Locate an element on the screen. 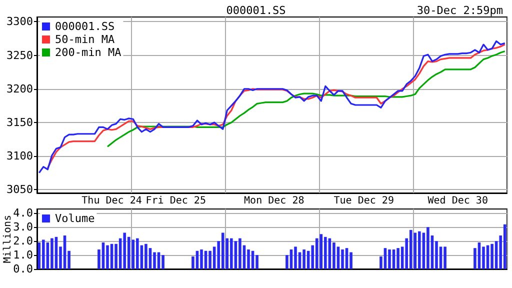  y-tick-label: 3150 is located at coordinates (19, 122).